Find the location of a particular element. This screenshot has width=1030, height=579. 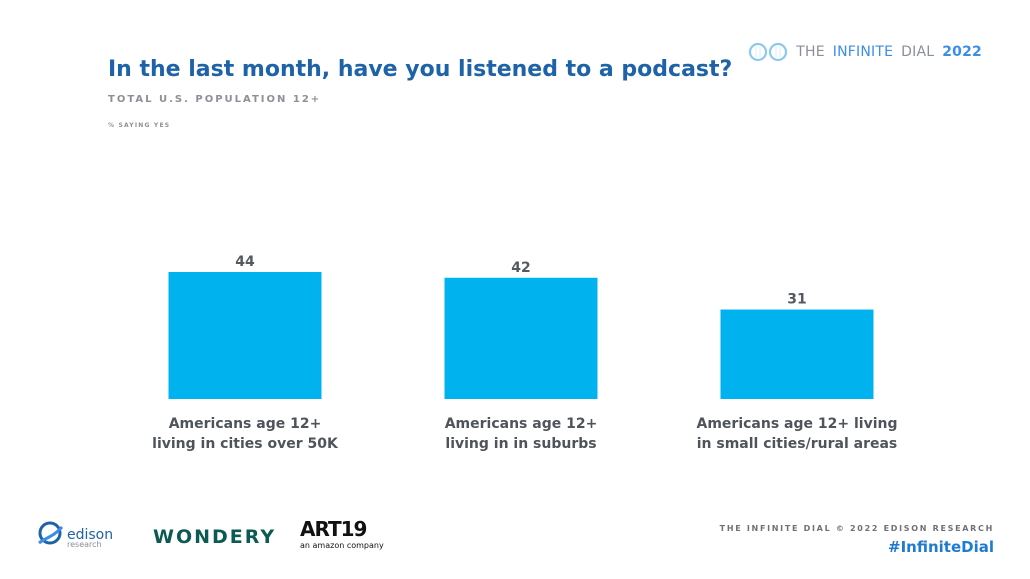

edison-subtext: research is located at coordinates (84, 544).